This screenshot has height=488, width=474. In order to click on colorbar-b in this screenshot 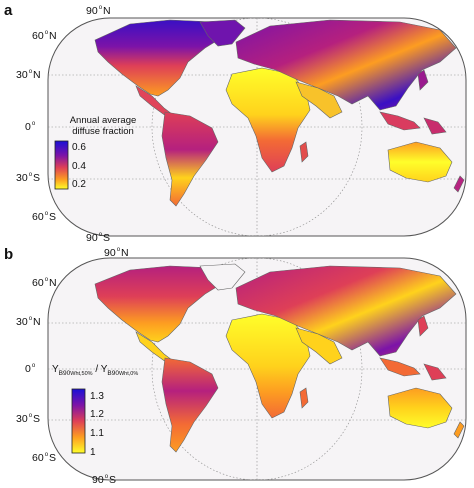, I will do `click(78, 421)`.